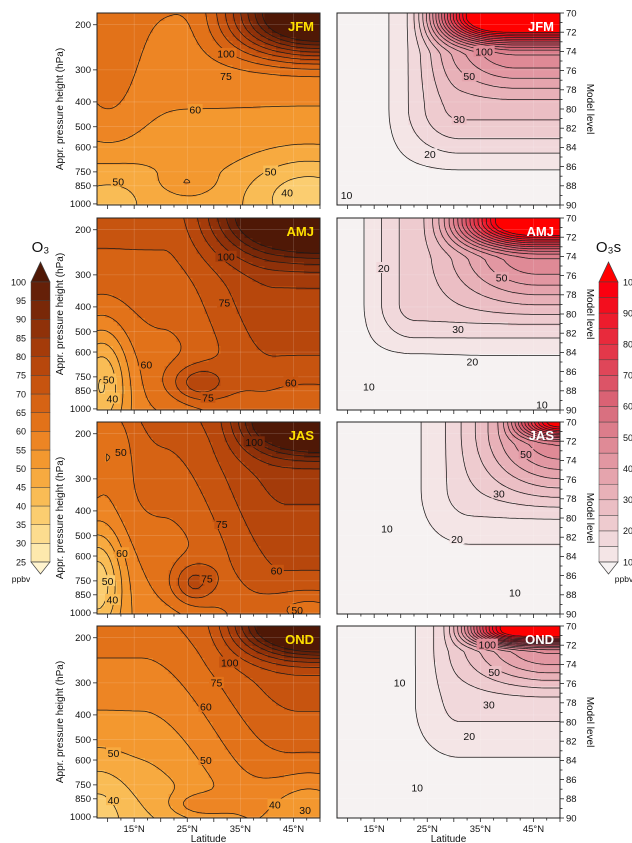 Image resolution: width=632 pixels, height=843 pixels. Describe the element at coordinates (21, 450) in the screenshot. I see `colorbar-tick-label: 55` at that location.